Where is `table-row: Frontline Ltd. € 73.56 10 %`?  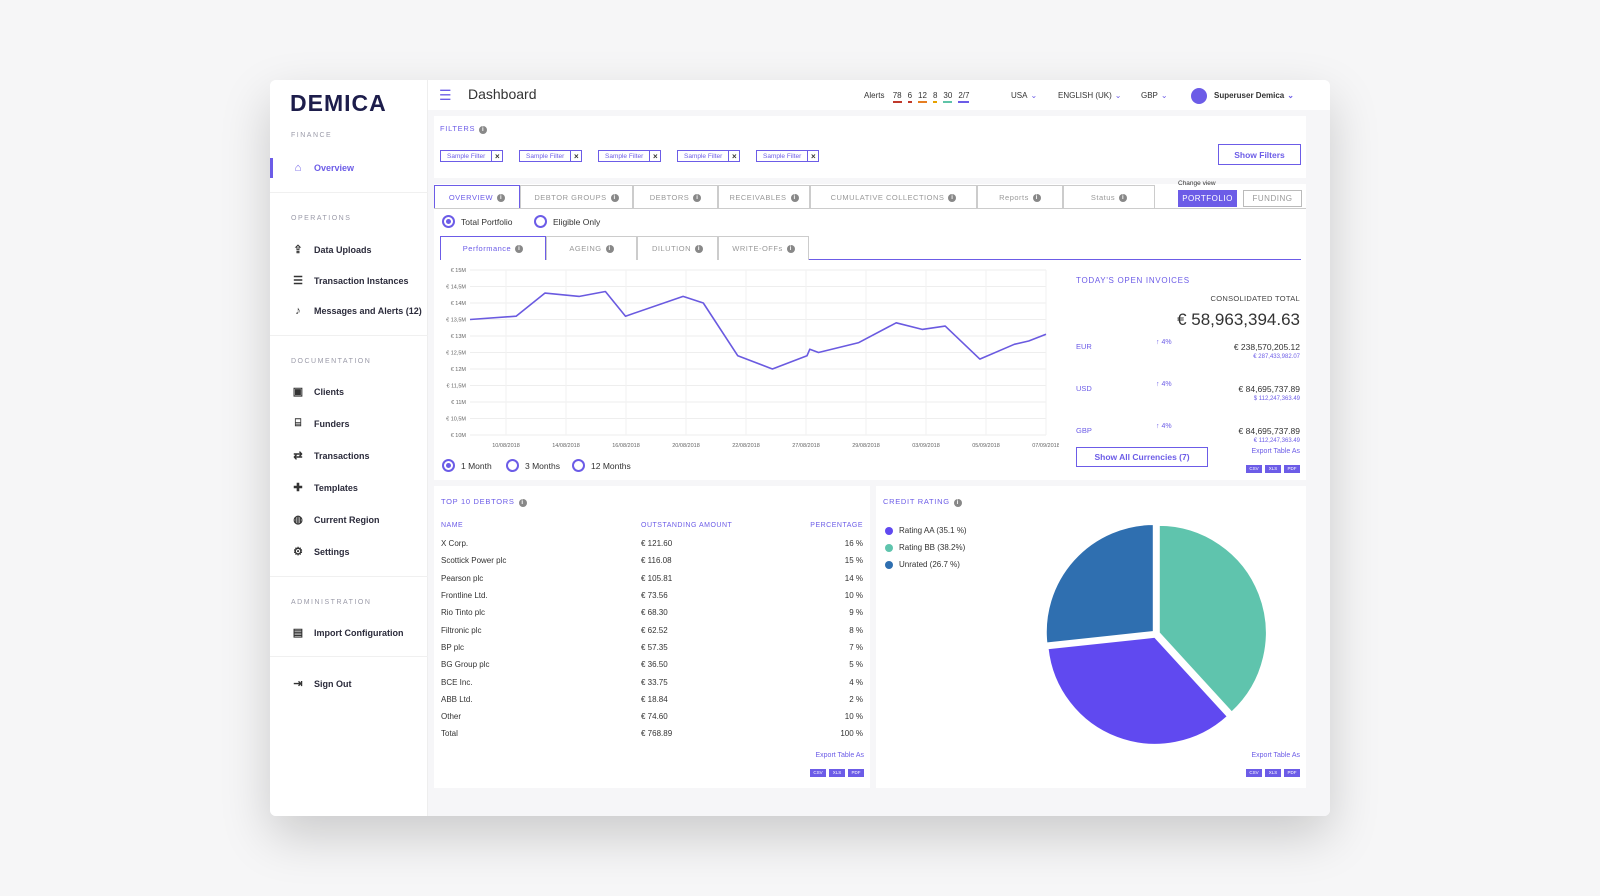 table-row: Frontline Ltd. € 73.56 10 % is located at coordinates (652, 595).